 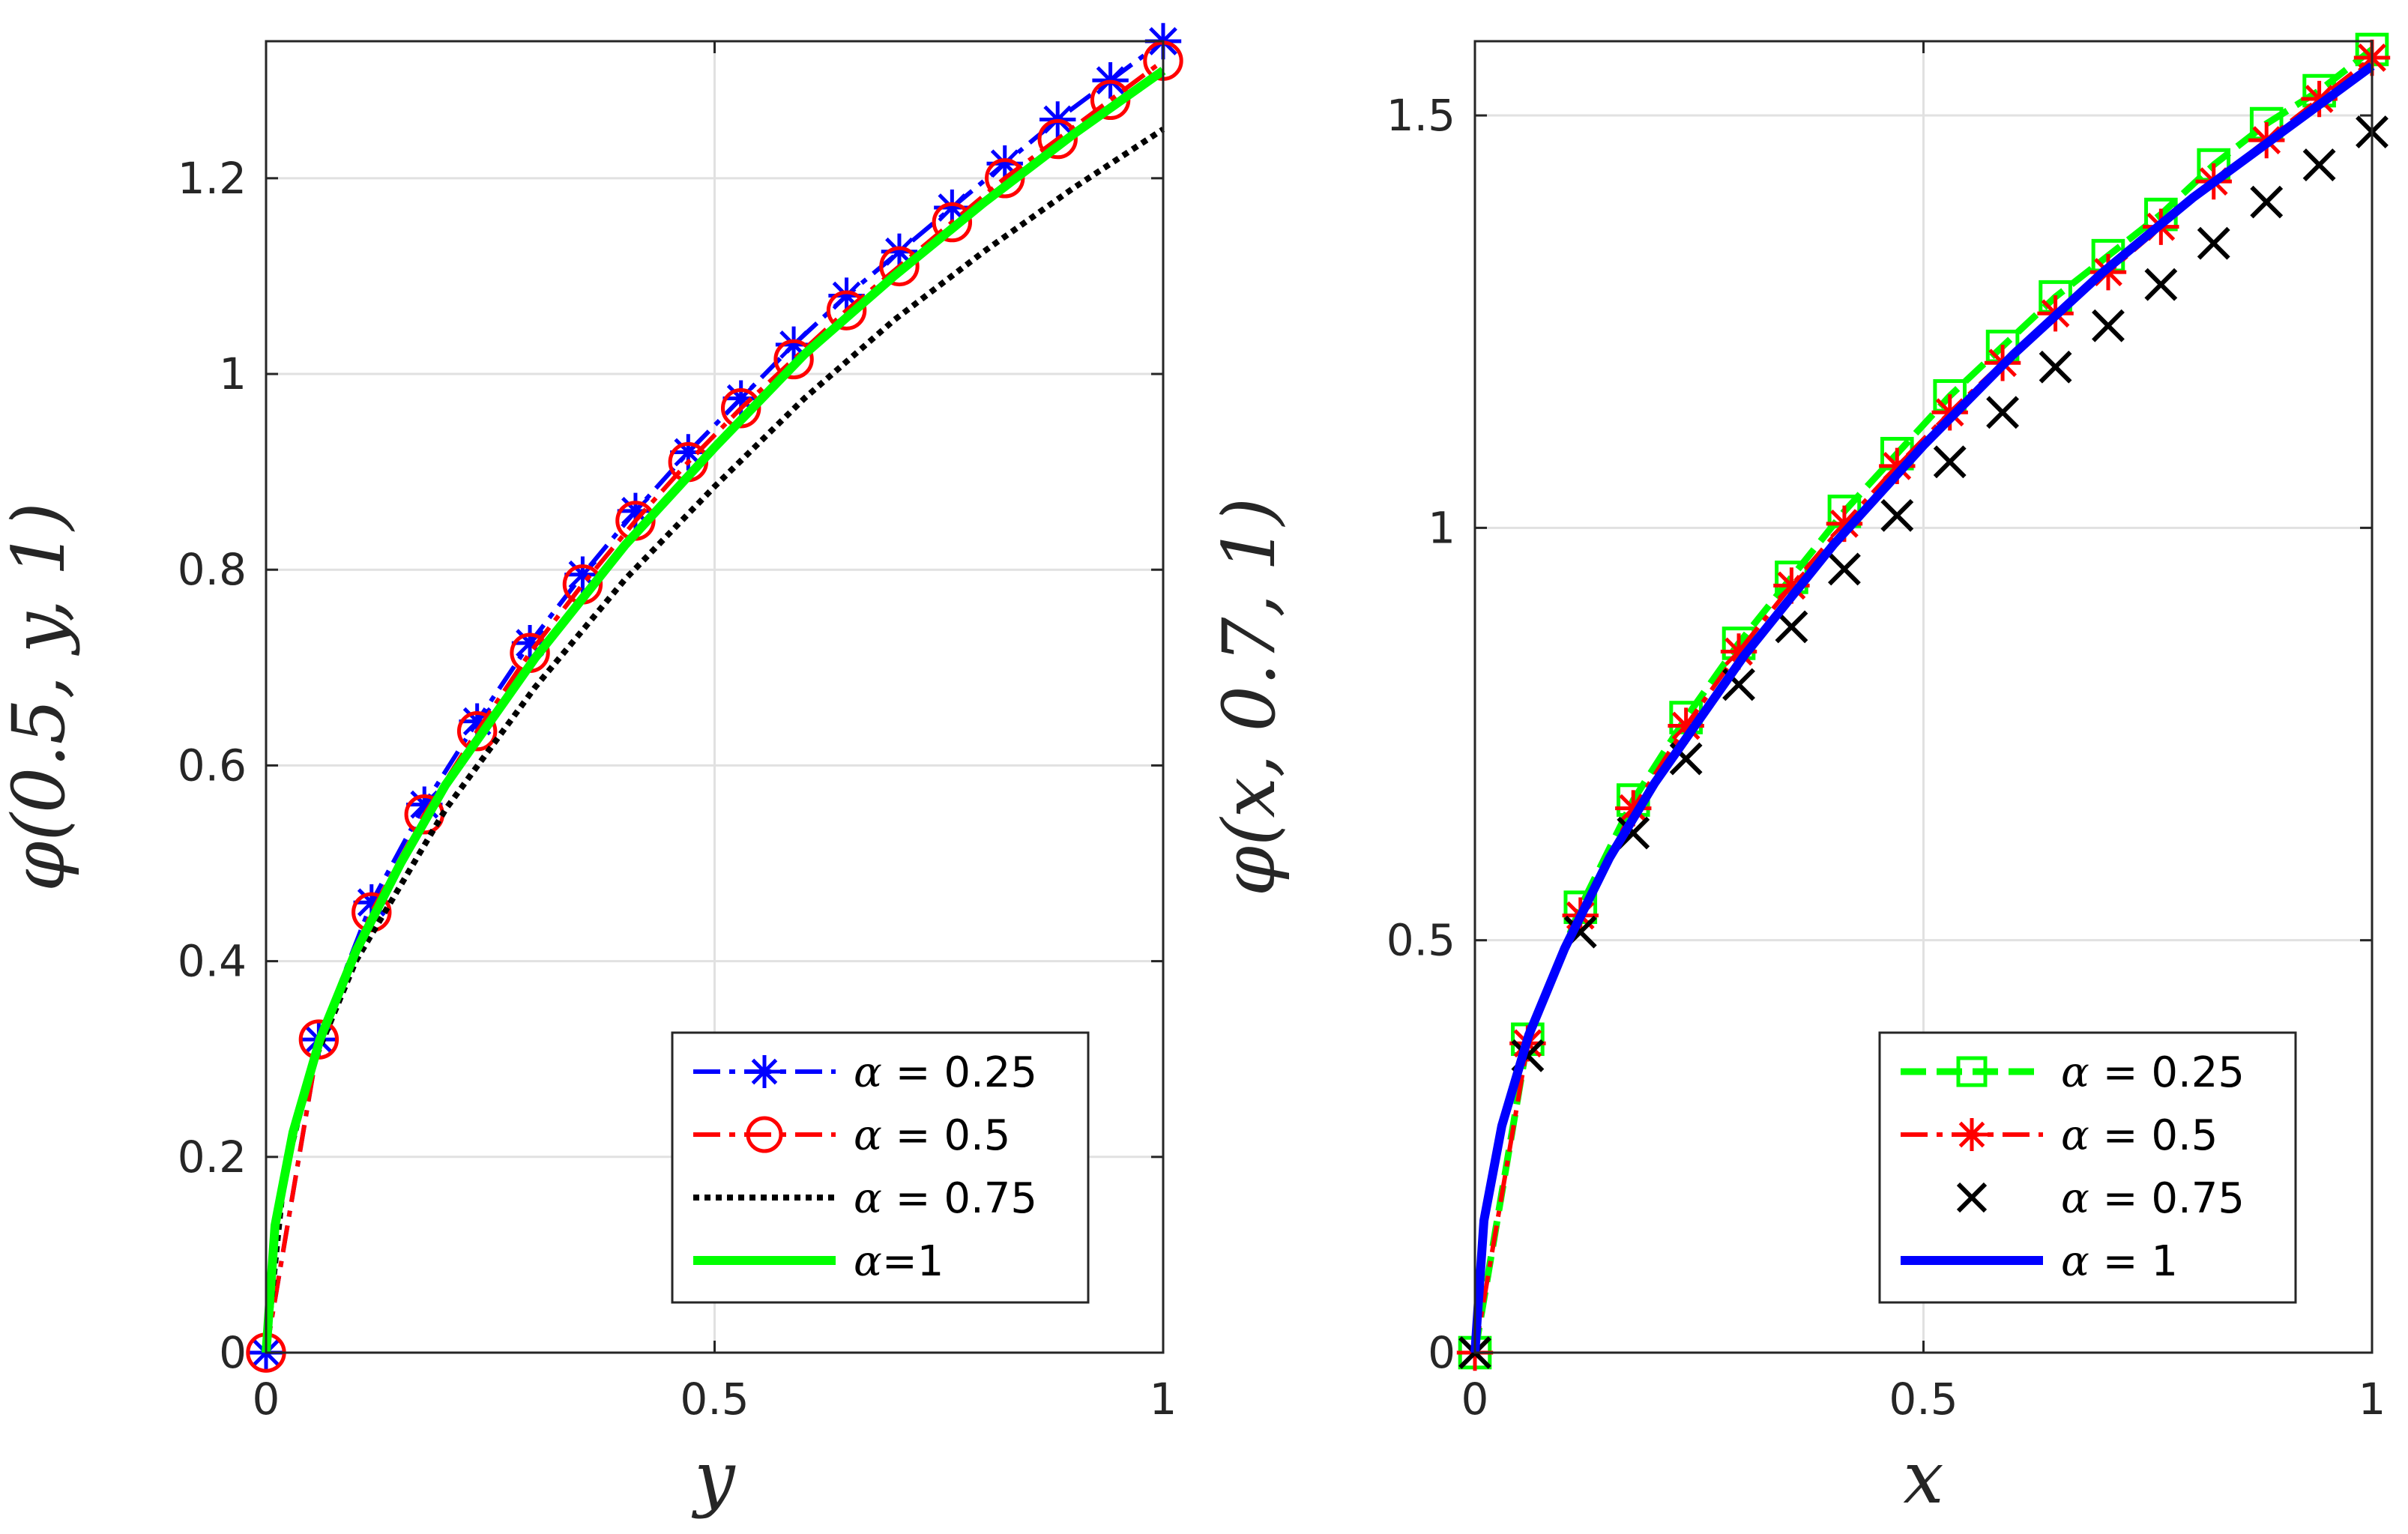 I want to click on legend-label: α=1, so click(x=899, y=1261).